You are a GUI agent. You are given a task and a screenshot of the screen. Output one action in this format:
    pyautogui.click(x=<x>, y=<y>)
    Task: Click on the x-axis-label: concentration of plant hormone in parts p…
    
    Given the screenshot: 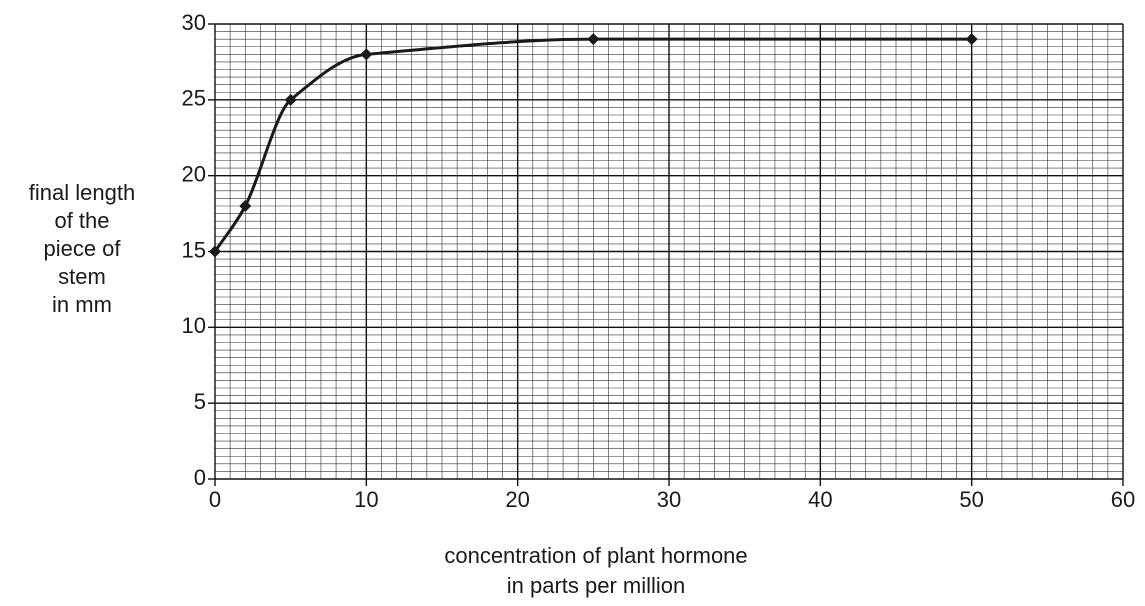 What is the action you would take?
    pyautogui.click(x=595, y=570)
    